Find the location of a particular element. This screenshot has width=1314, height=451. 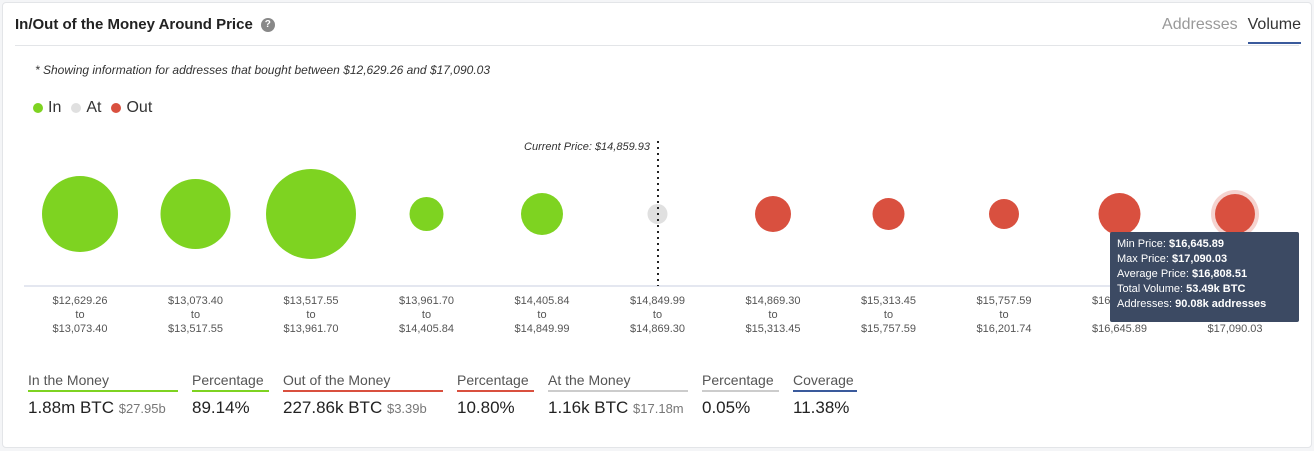

stat-label: Out of the Money is located at coordinates (363, 382).